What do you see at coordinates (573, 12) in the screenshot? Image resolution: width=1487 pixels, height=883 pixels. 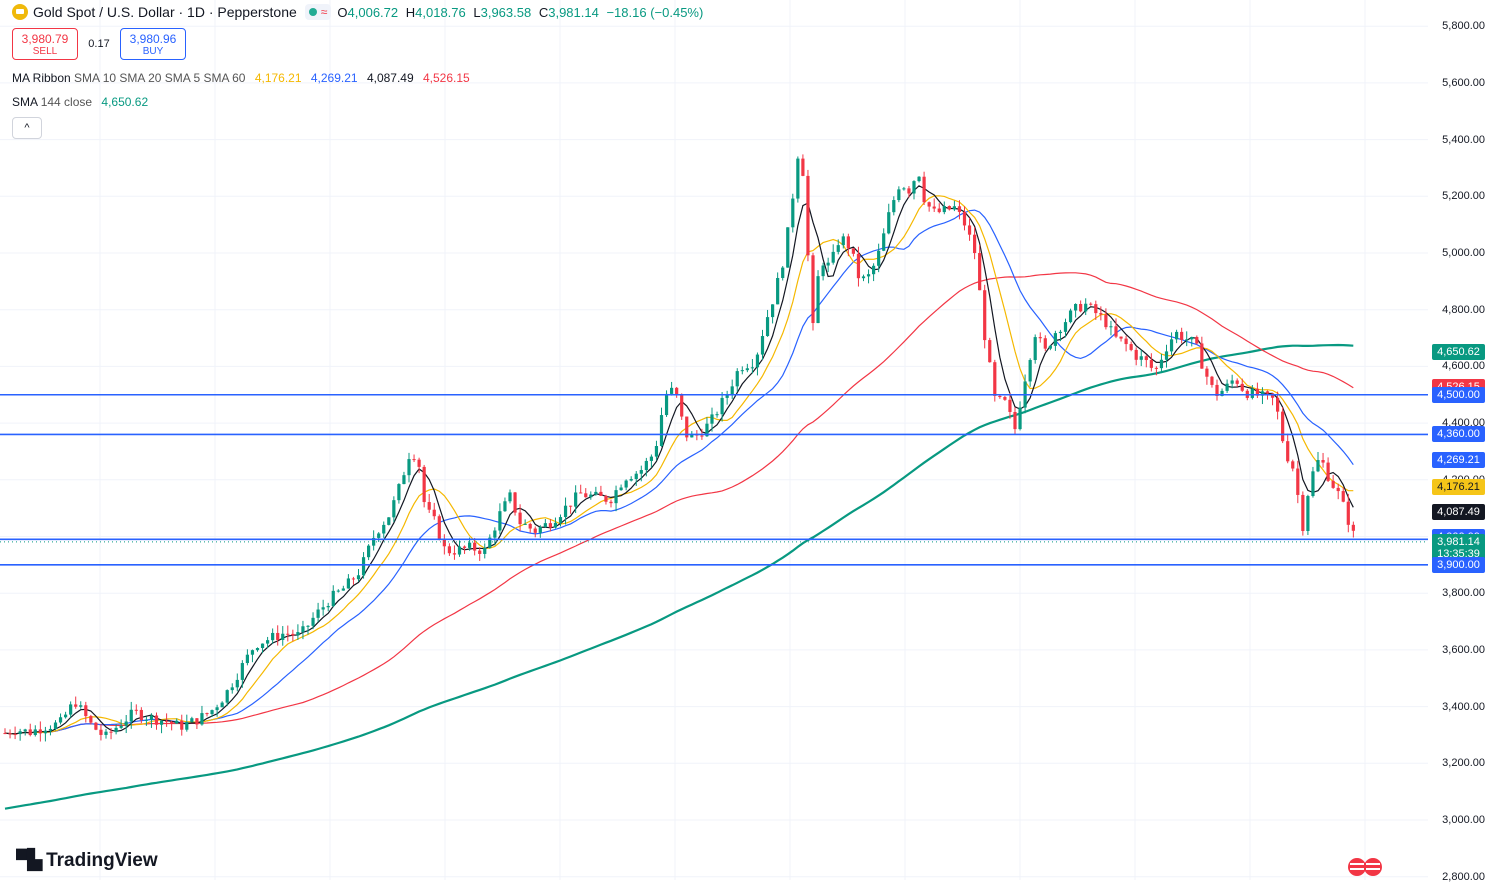 I see `close-value: 3,981.14` at bounding box center [573, 12].